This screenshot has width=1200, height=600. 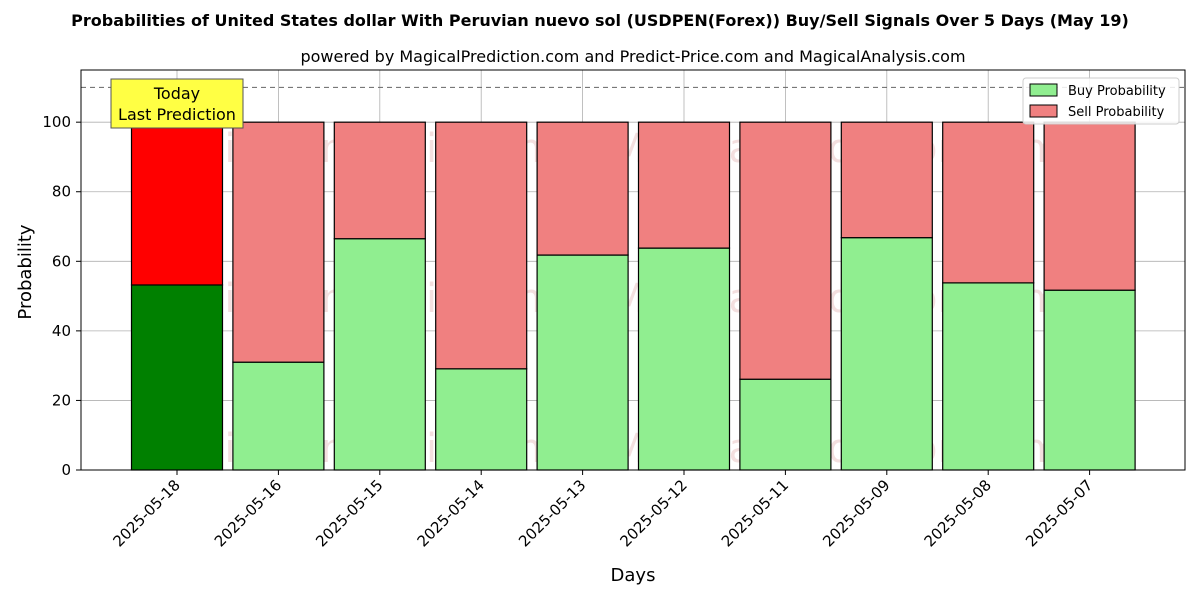 What do you see at coordinates (66, 470) in the screenshot?
I see `y-tick-label: 0` at bounding box center [66, 470].